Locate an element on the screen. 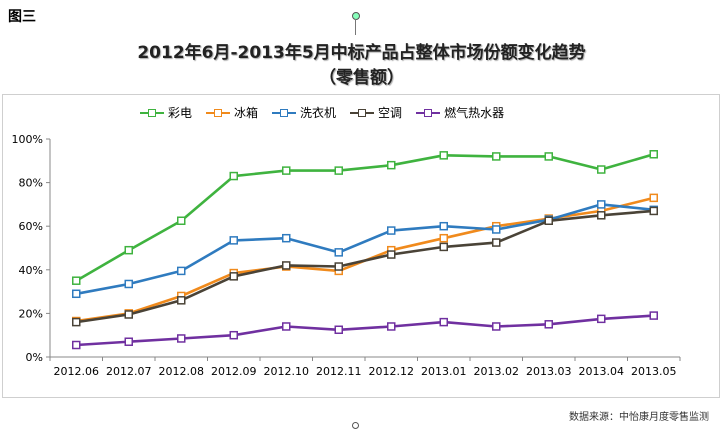  x-tick-label: 2012.12 is located at coordinates (392, 371).